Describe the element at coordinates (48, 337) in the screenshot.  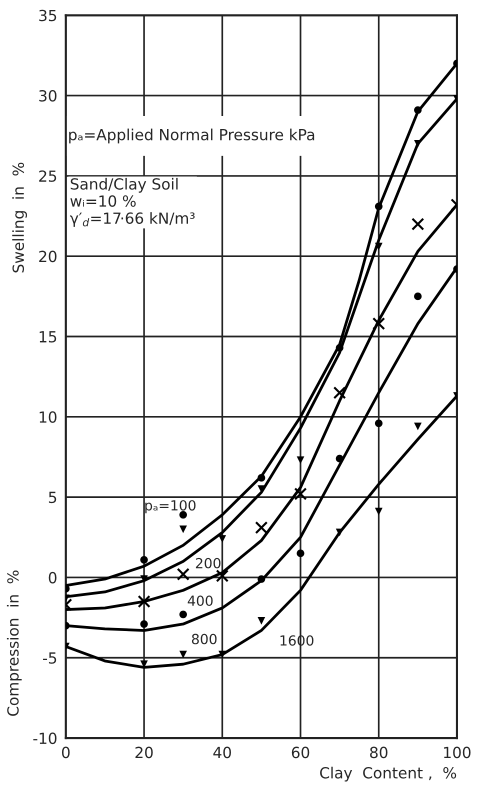
I see `y-tick-label: 15` at that location.